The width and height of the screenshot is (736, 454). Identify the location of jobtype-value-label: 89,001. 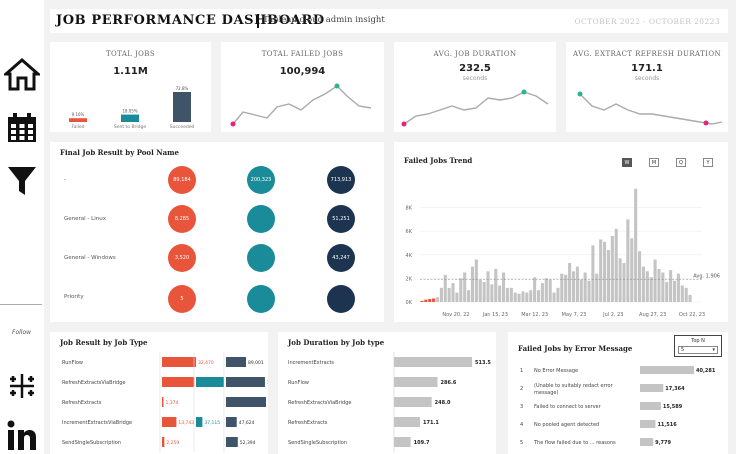
(256, 363).